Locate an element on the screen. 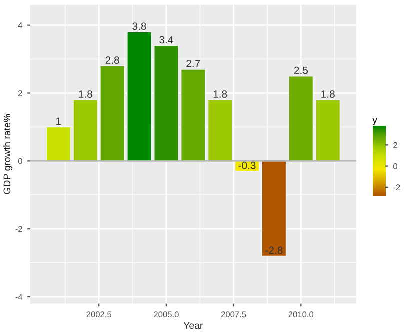  x-tick-label: 2005.0 is located at coordinates (166, 315).